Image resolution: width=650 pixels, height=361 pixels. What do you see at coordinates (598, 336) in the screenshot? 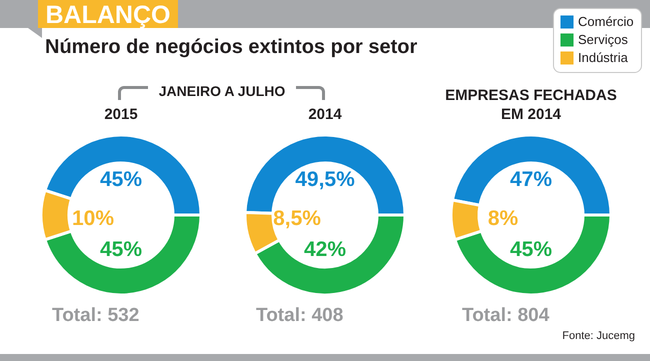
I see `source-note: Fonte: Jucemg` at bounding box center [598, 336].